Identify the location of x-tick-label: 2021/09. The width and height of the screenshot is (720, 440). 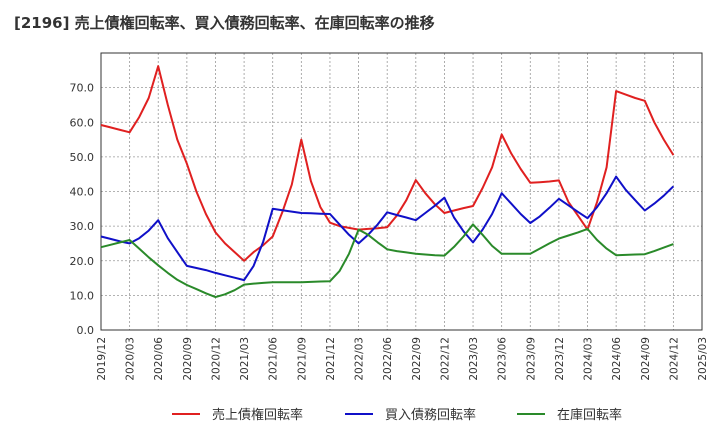
(302, 359).